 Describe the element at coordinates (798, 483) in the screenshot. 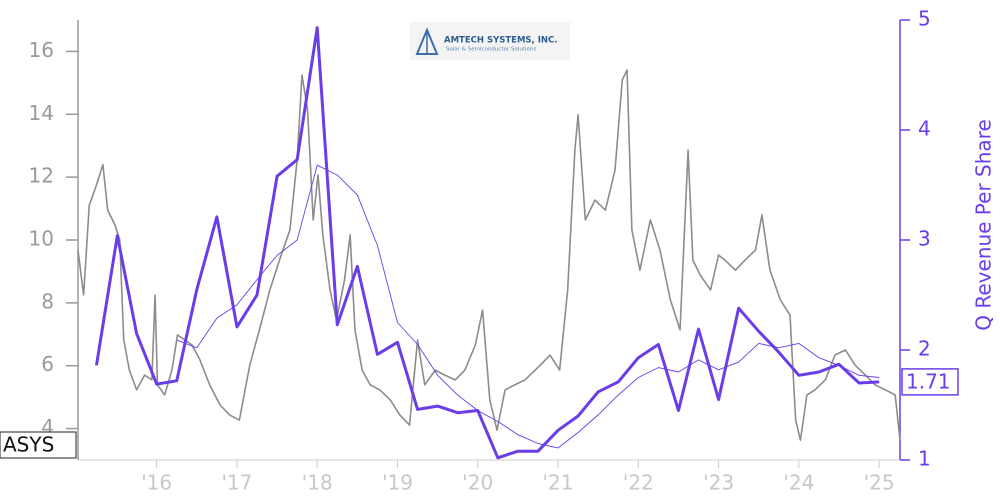

I see `x-tick-label: '24` at that location.